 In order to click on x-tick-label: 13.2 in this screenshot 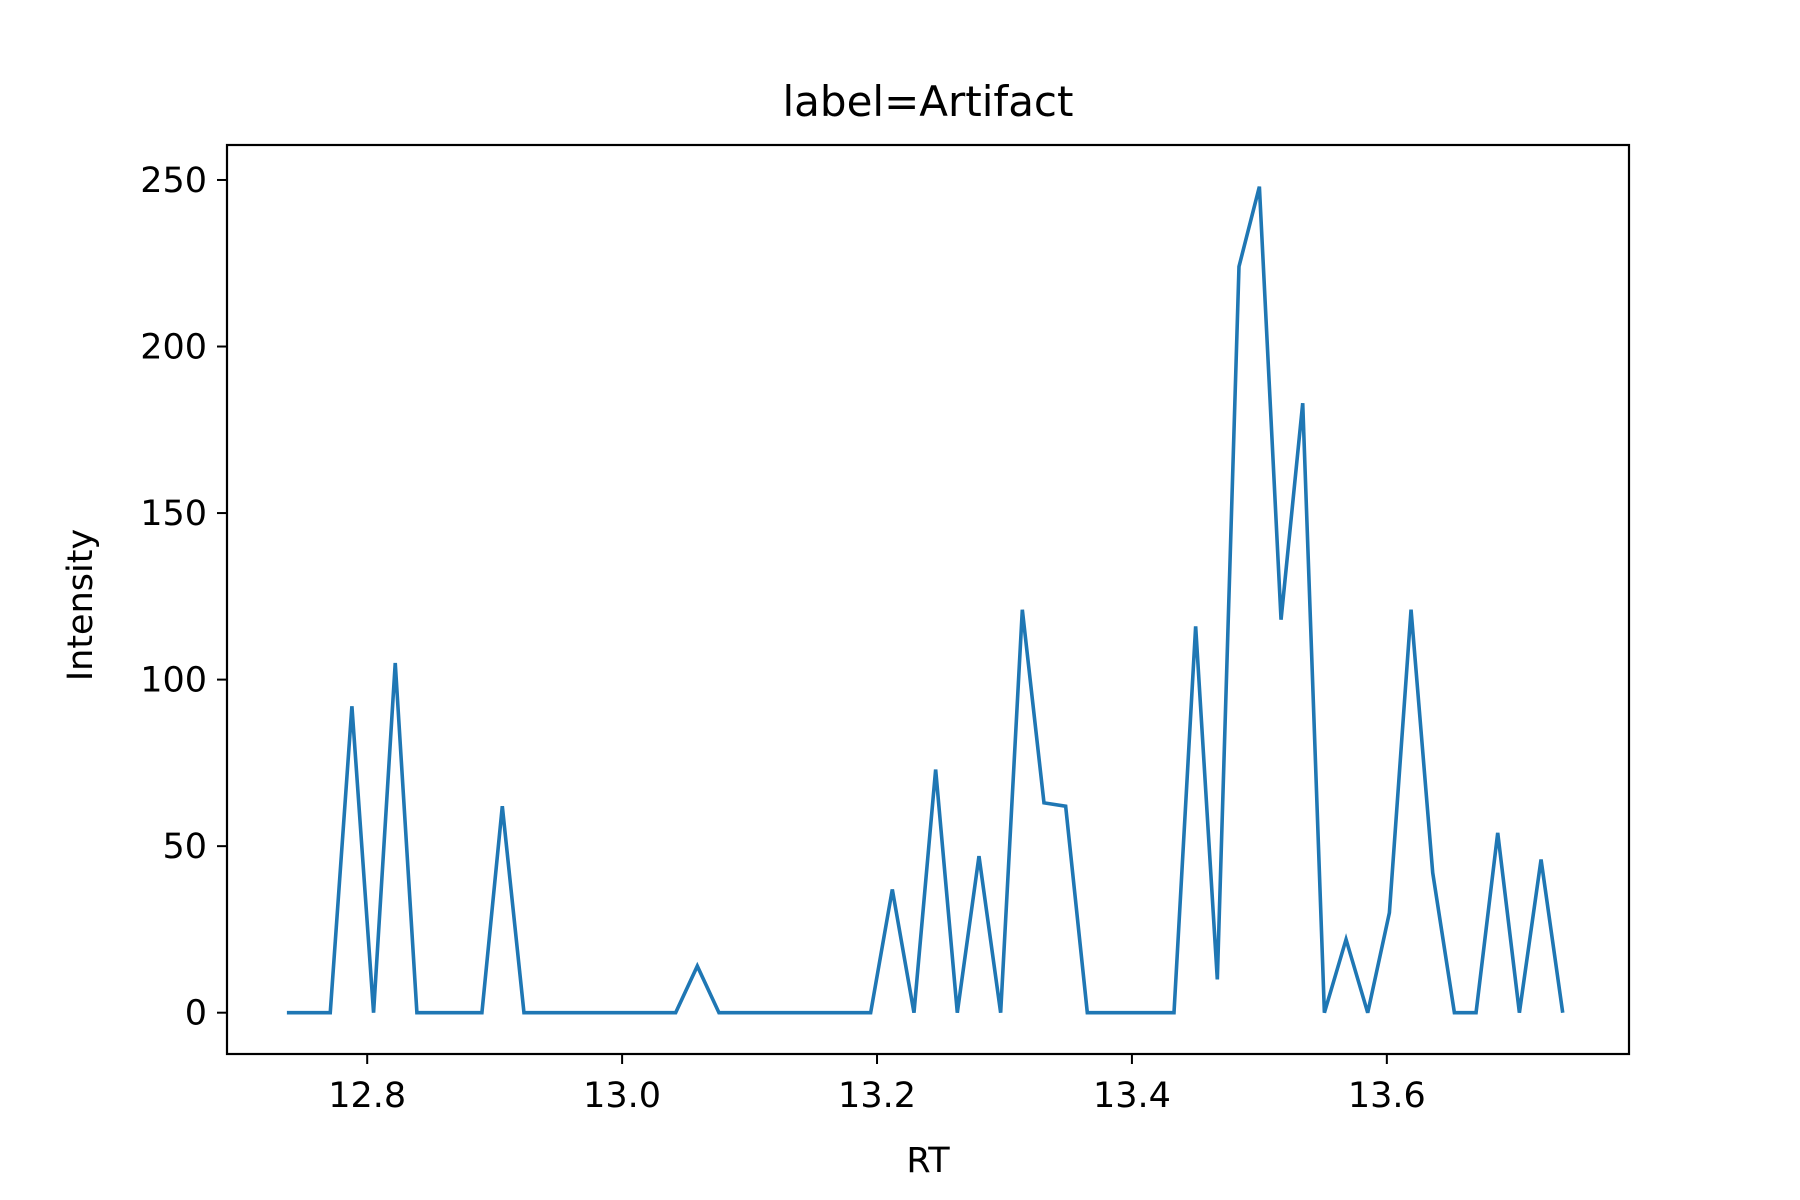, I will do `click(877, 1096)`.